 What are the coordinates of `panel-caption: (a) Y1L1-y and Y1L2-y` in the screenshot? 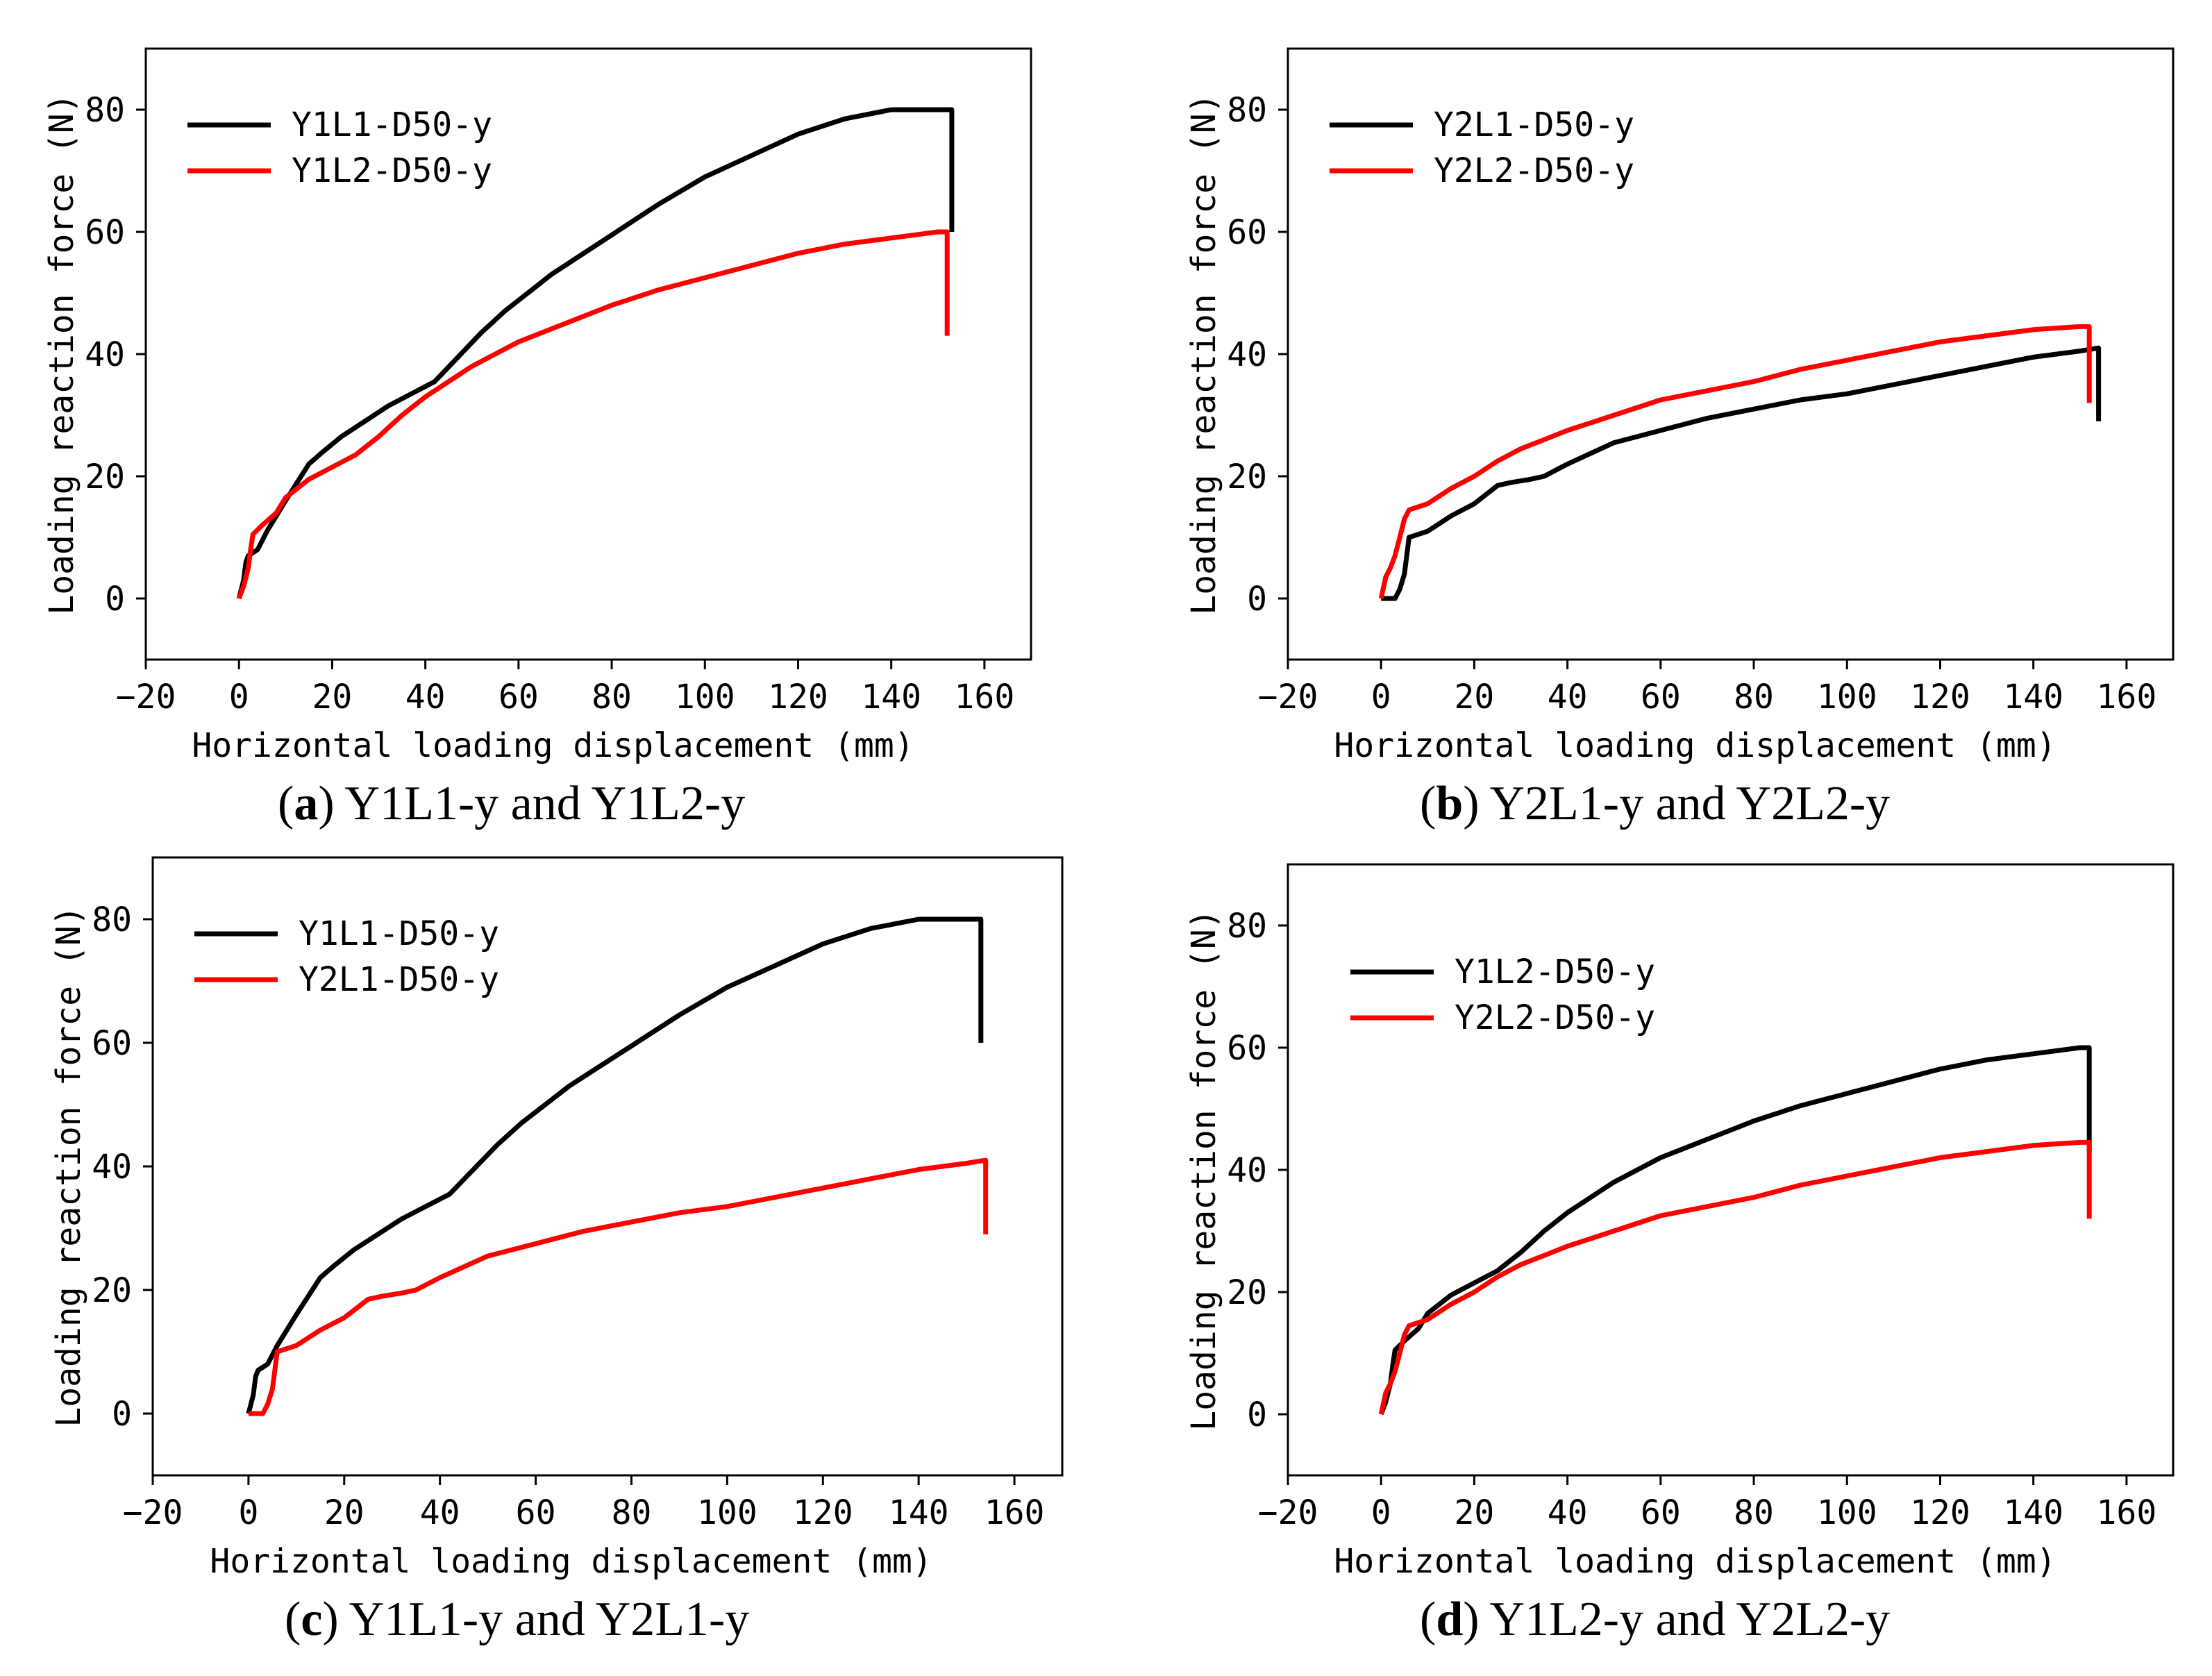 It's located at (511, 803).